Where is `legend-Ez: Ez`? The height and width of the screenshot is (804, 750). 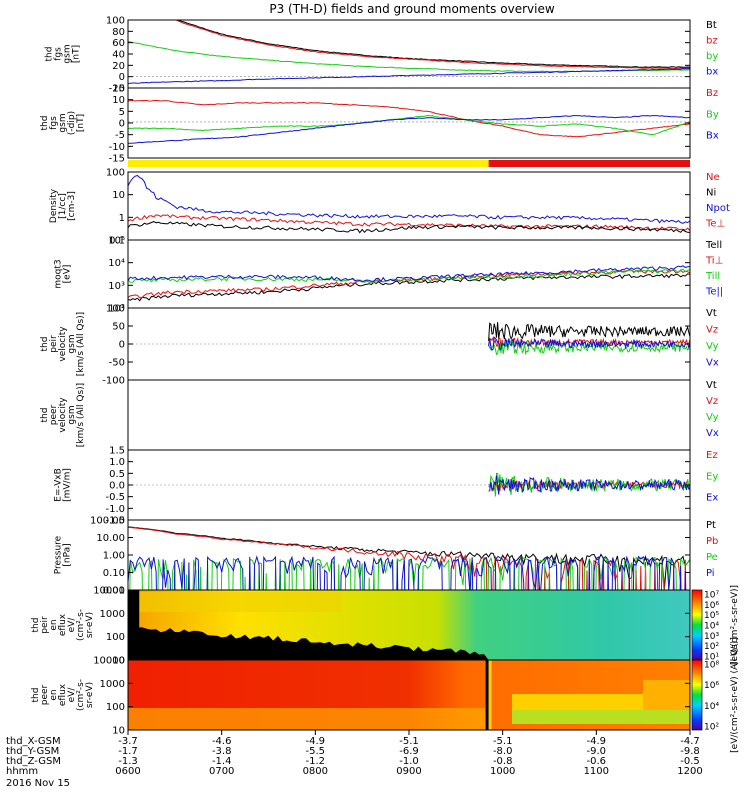 legend-Ez: Ez is located at coordinates (712, 455).